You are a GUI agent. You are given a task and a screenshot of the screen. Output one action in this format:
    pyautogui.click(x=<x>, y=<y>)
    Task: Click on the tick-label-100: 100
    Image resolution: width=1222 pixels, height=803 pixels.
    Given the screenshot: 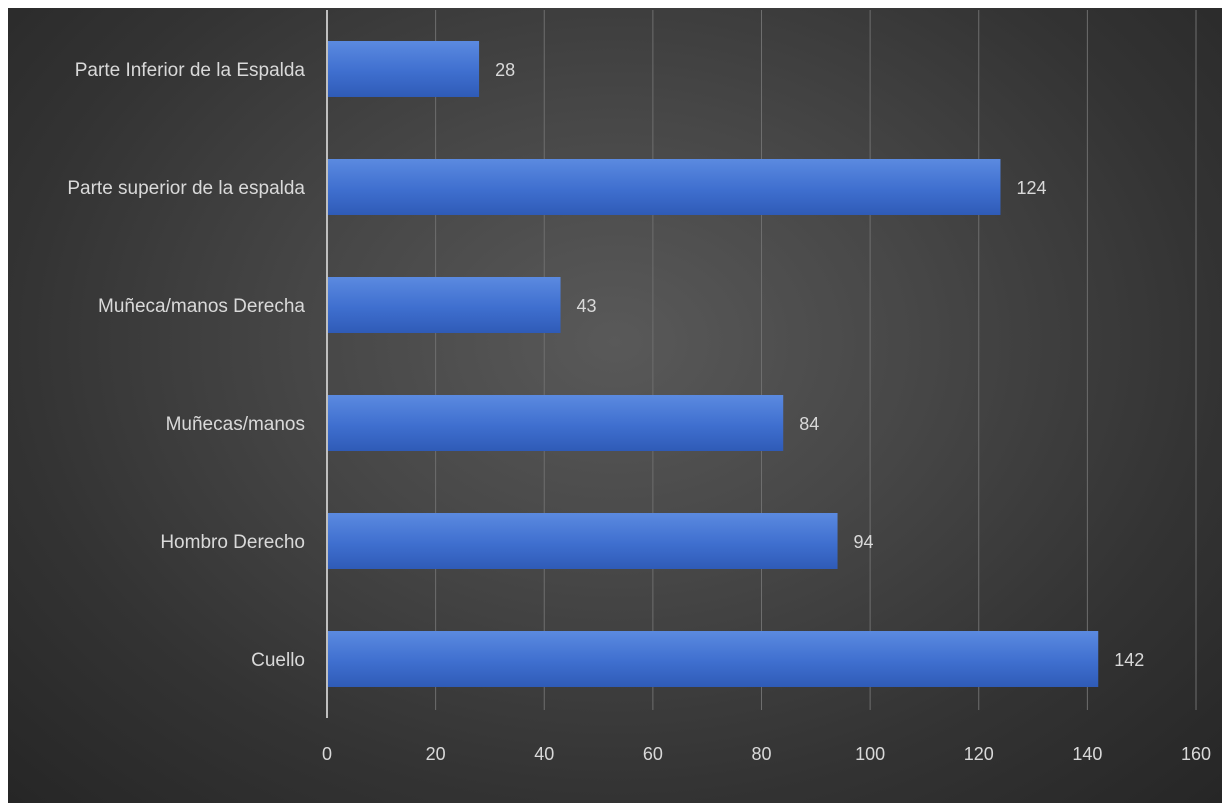 What is the action you would take?
    pyautogui.click(x=870, y=754)
    